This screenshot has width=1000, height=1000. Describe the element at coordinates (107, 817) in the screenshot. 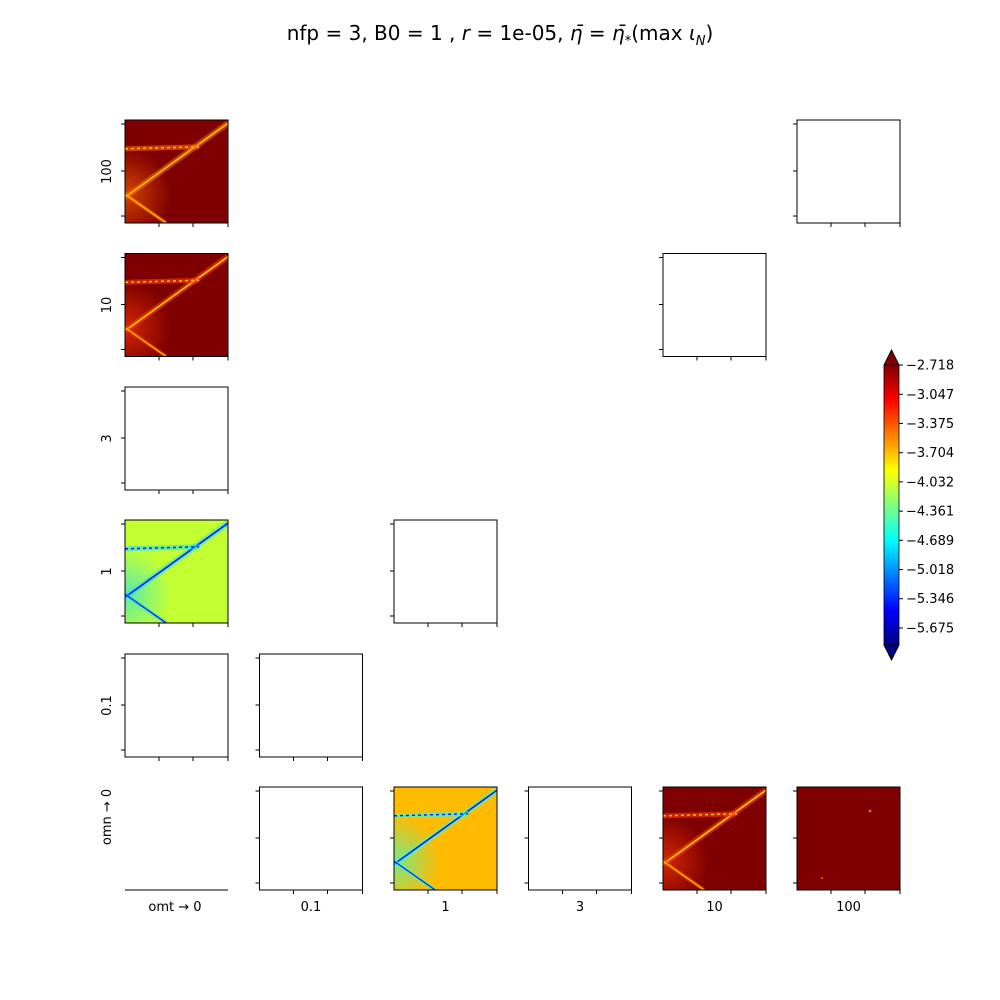

I see `row-label-omn-0: omn → 0` at that location.